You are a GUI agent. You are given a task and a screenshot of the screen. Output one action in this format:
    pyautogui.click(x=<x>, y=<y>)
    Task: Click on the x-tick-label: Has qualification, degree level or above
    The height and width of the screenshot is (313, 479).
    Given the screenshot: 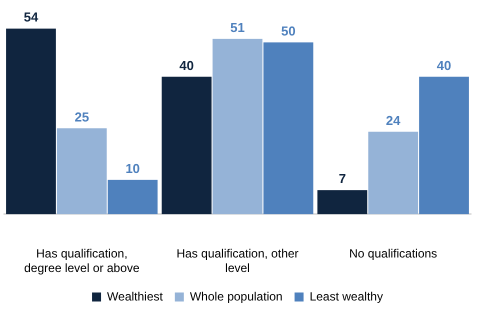 What is the action you would take?
    pyautogui.click(x=82, y=261)
    